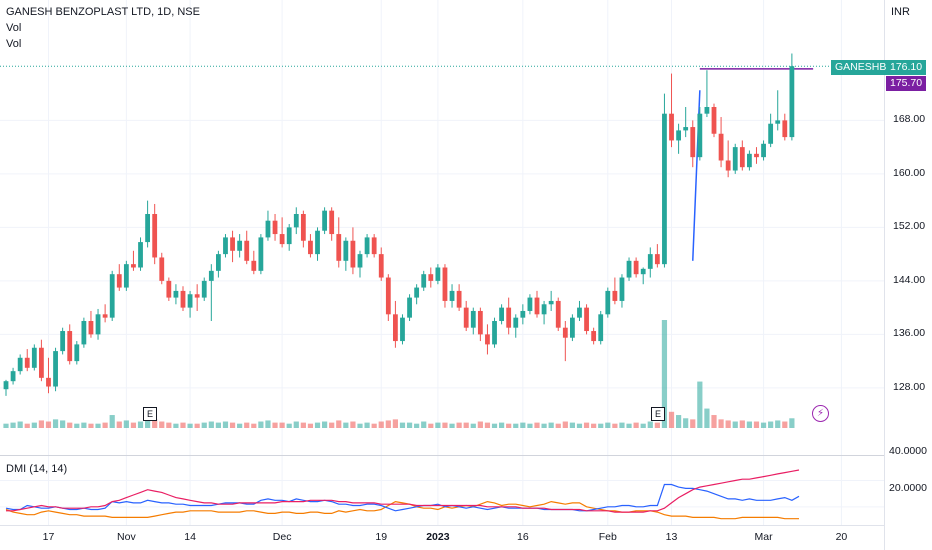  What do you see at coordinates (909, 226) in the screenshot?
I see `price-tick-label: 152.00` at bounding box center [909, 226].